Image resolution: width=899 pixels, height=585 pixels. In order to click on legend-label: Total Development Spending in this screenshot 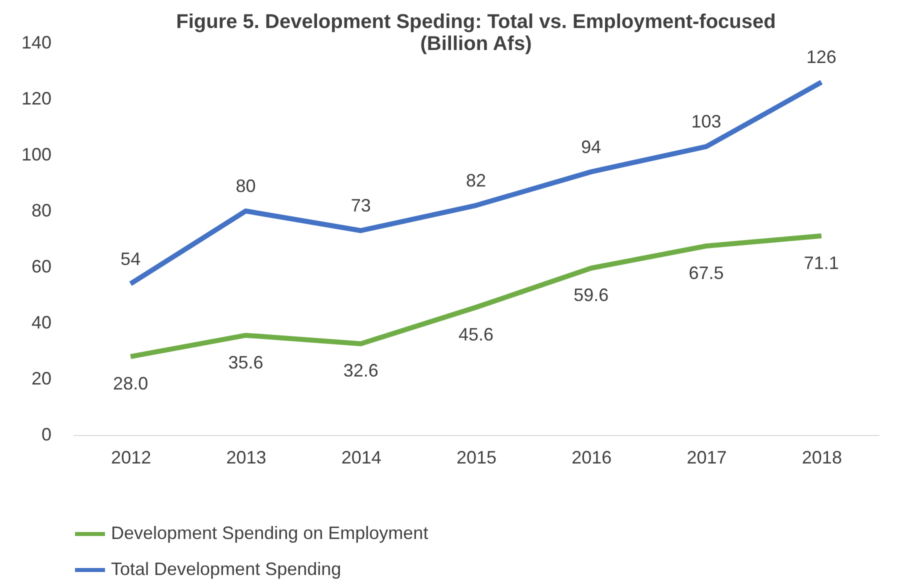, I will do `click(226, 569)`.